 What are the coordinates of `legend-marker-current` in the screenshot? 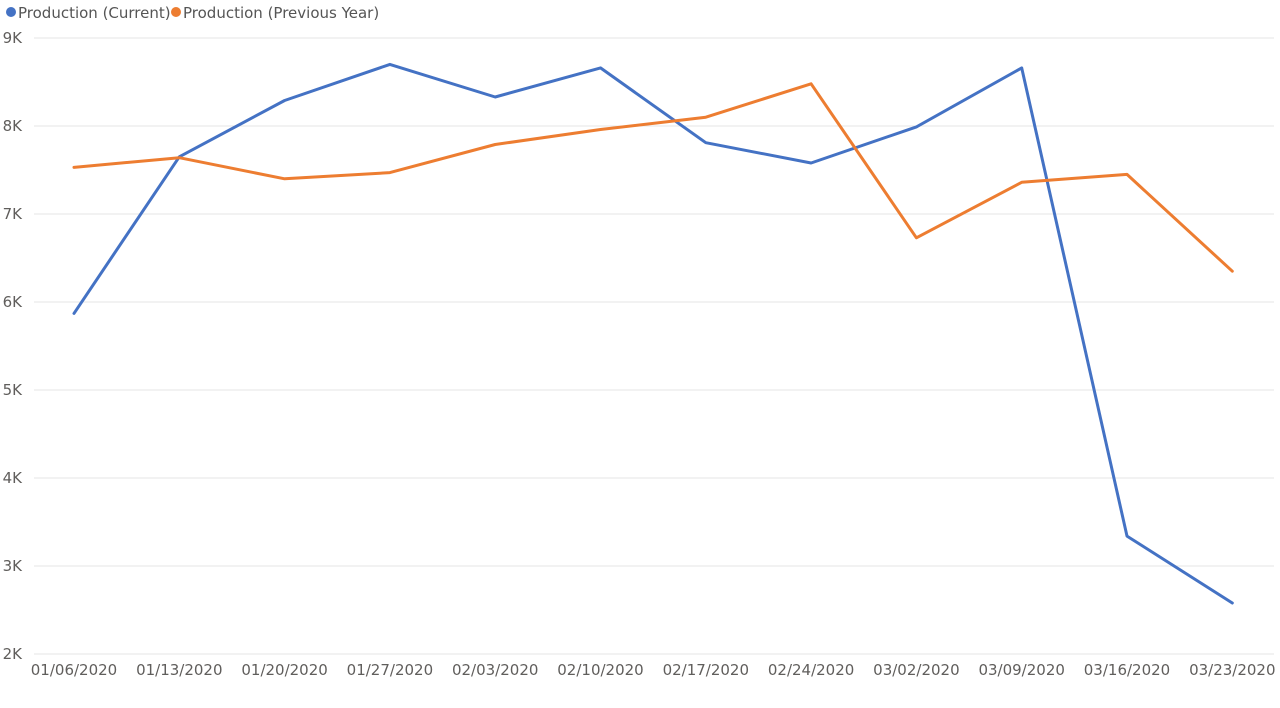 It's located at (11, 12).